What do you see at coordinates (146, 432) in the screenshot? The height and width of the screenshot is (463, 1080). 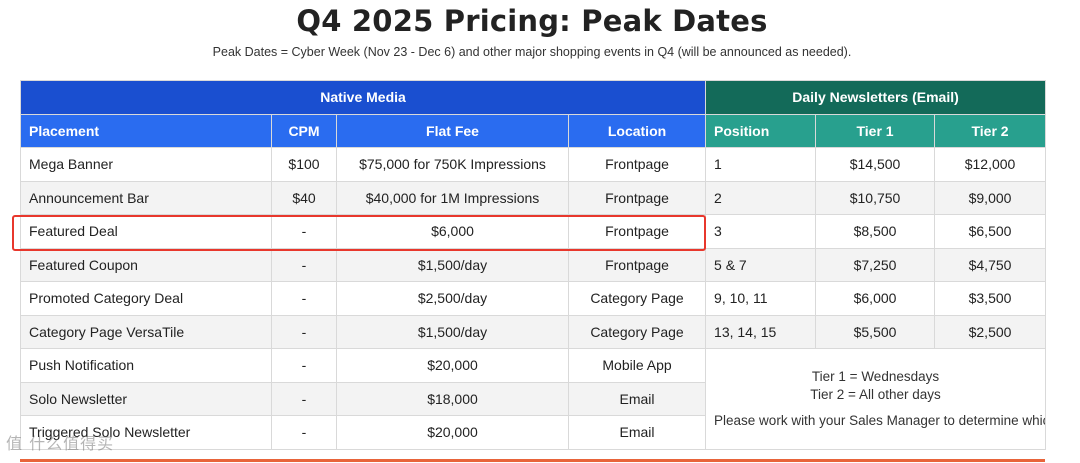 I see `cell-placement: Triggered Solo Newsletter` at bounding box center [146, 432].